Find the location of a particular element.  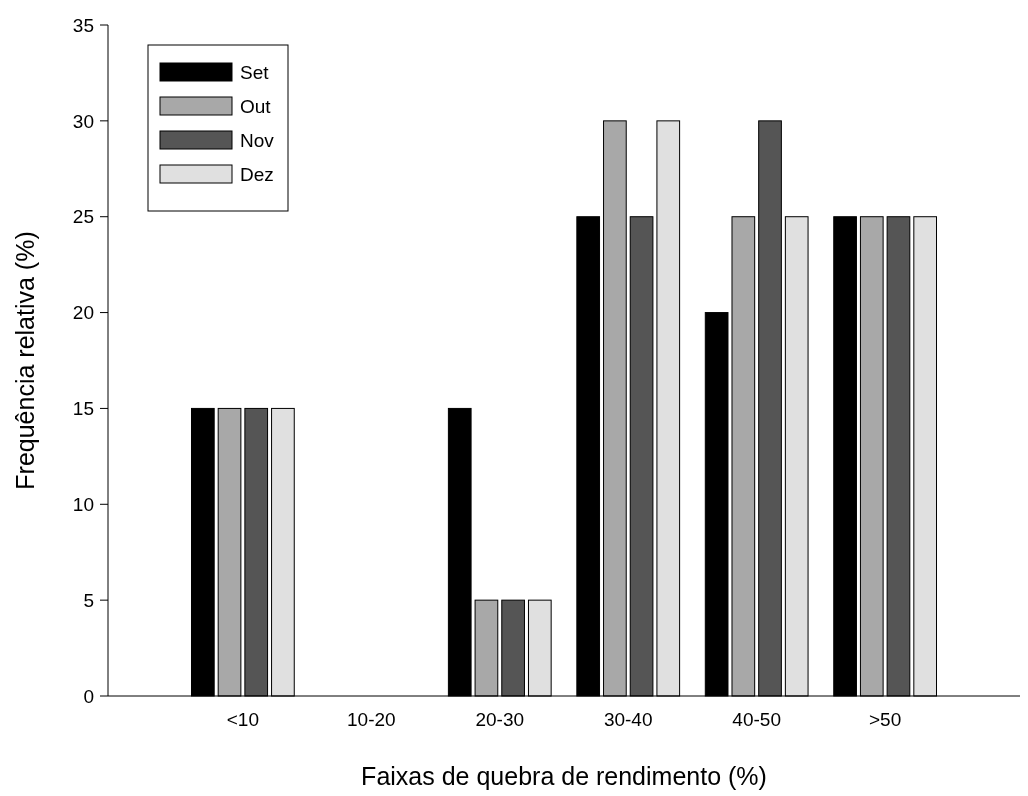

y-axis-title: Frequência relativa (%) is located at coordinates (25, 360).